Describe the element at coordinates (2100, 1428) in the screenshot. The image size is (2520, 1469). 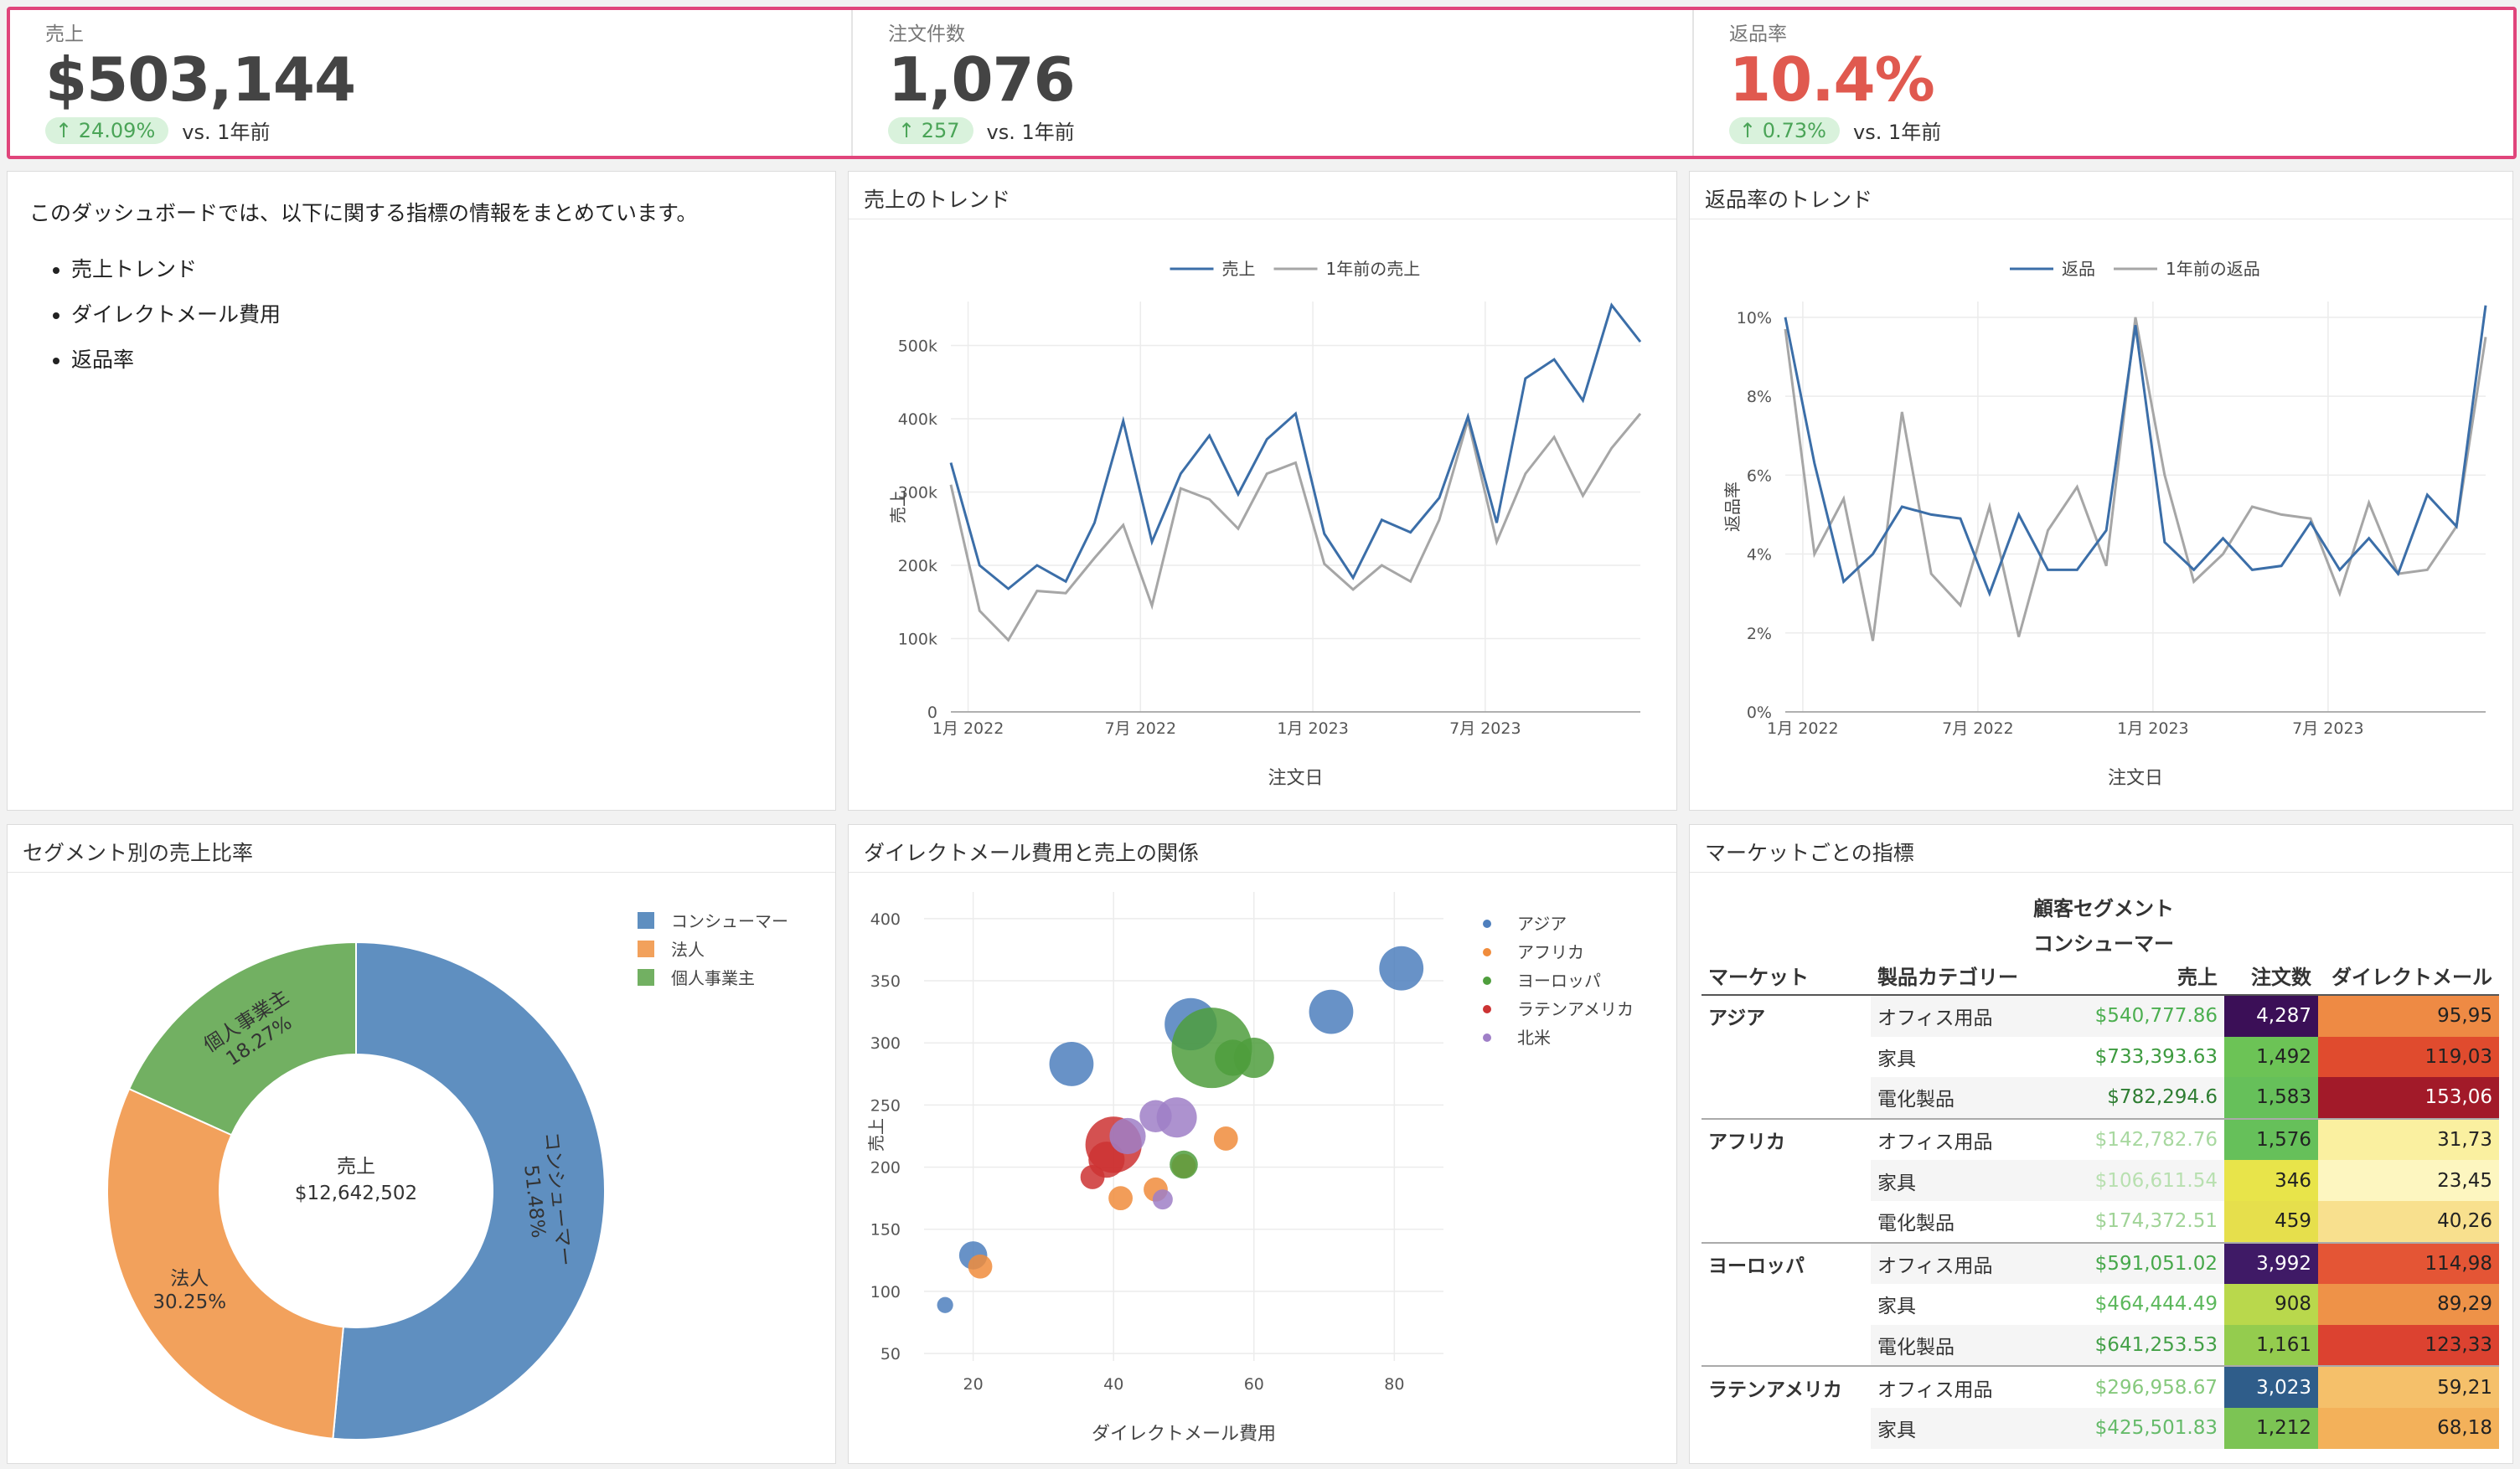
I see `table-row: 家具 $425,501.83 1,212 68,18` at that location.